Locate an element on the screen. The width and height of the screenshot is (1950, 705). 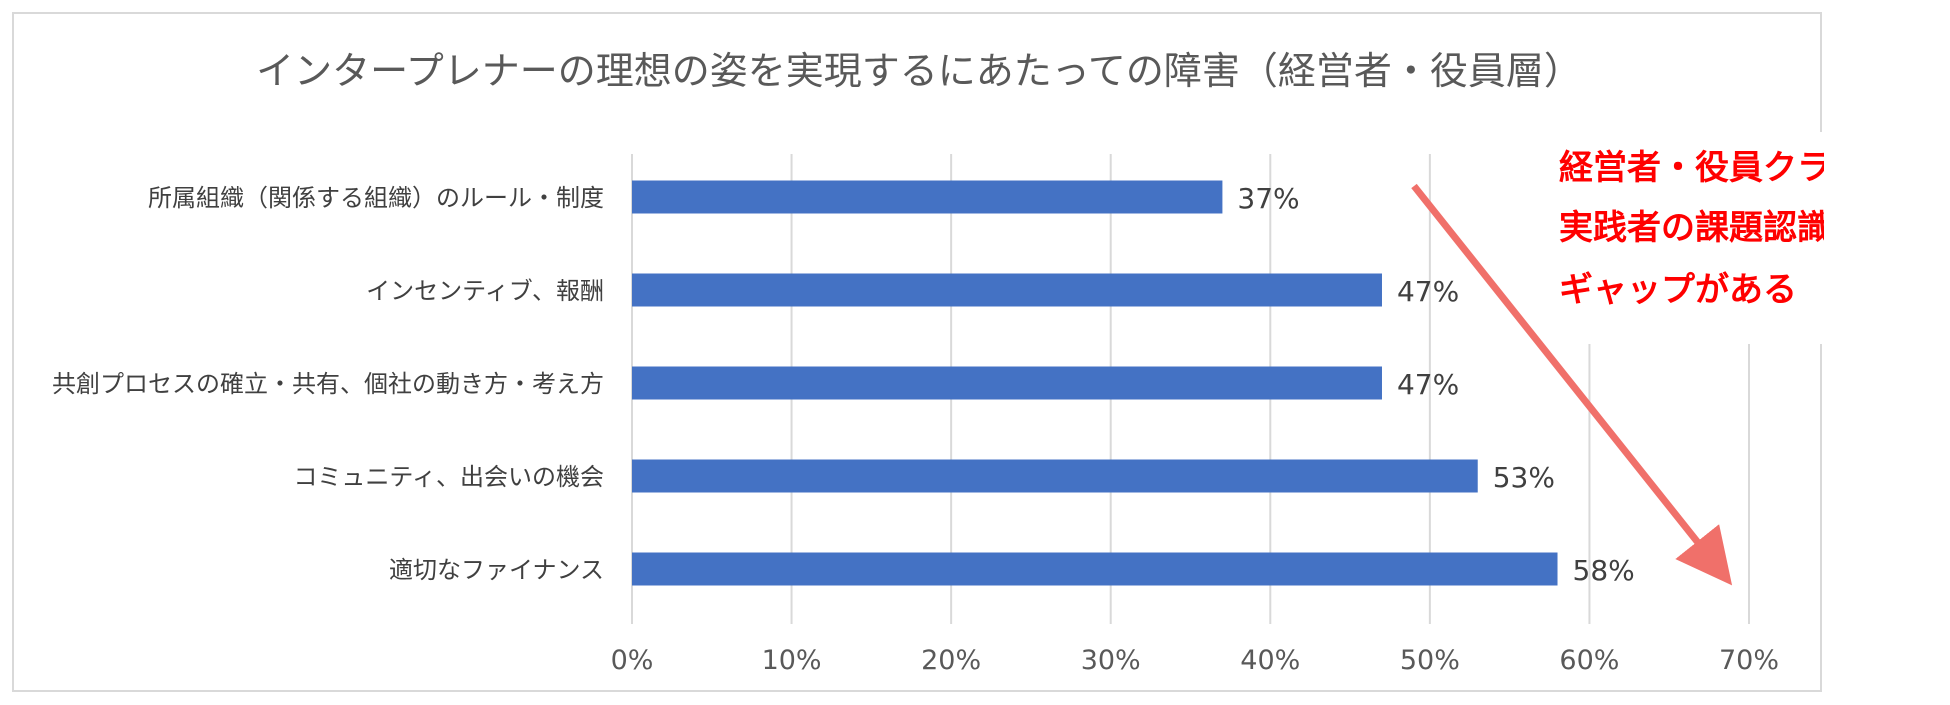
category-label: 適切なファイナンス is located at coordinates (496, 570).